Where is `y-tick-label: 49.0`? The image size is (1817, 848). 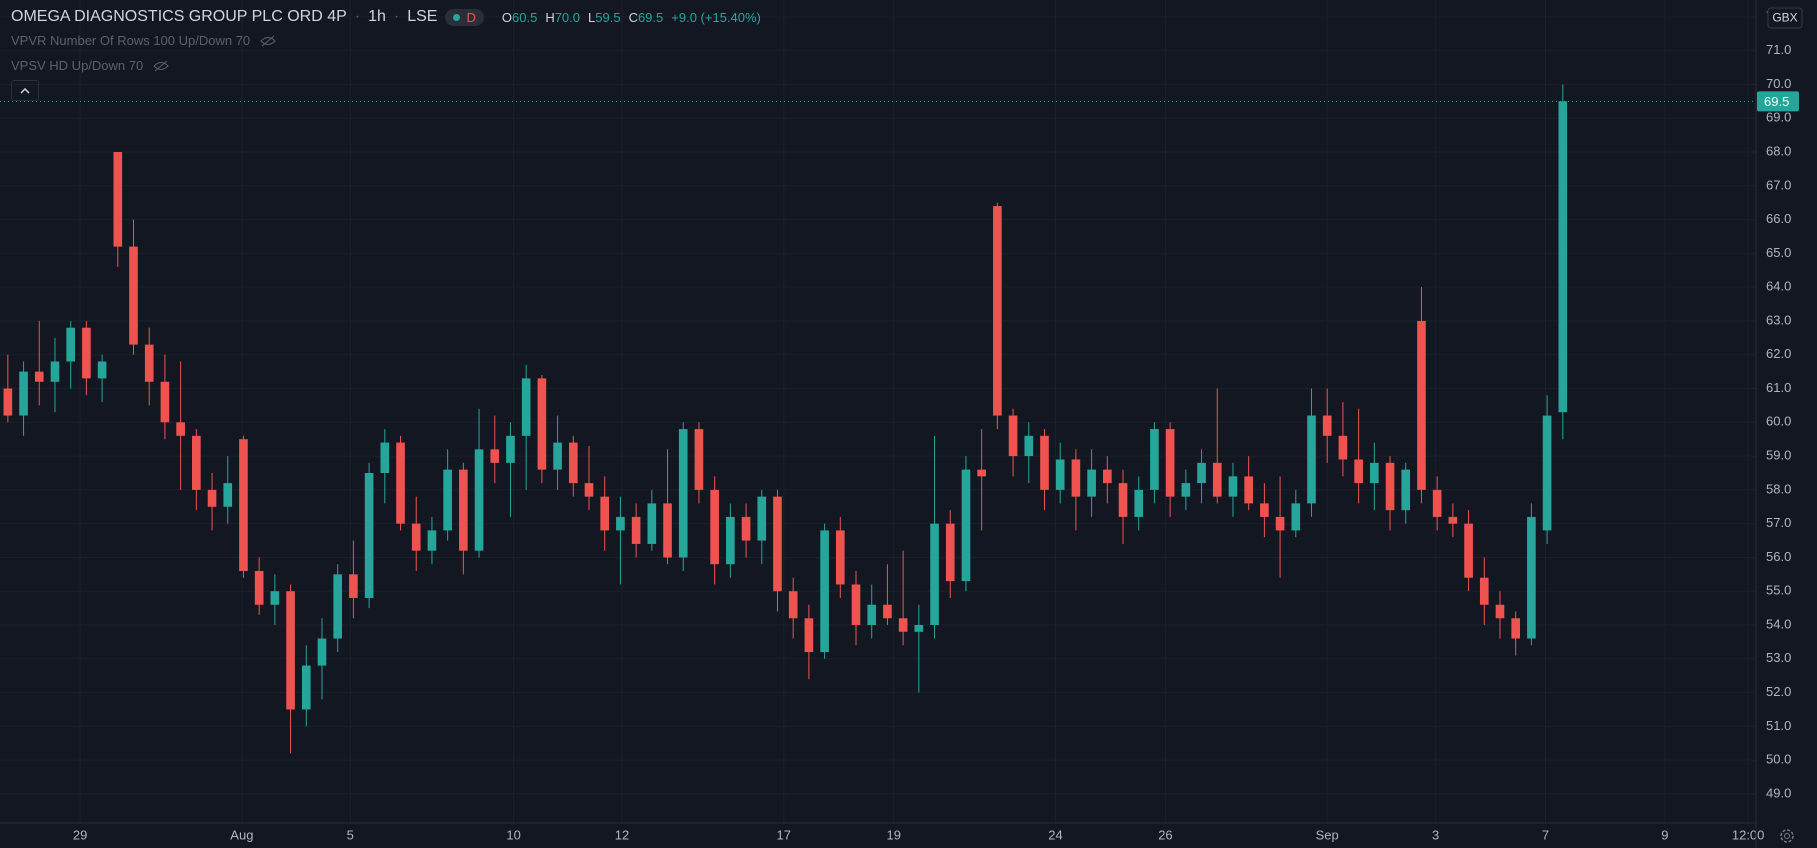
y-tick-label: 49.0 is located at coordinates (1778, 792).